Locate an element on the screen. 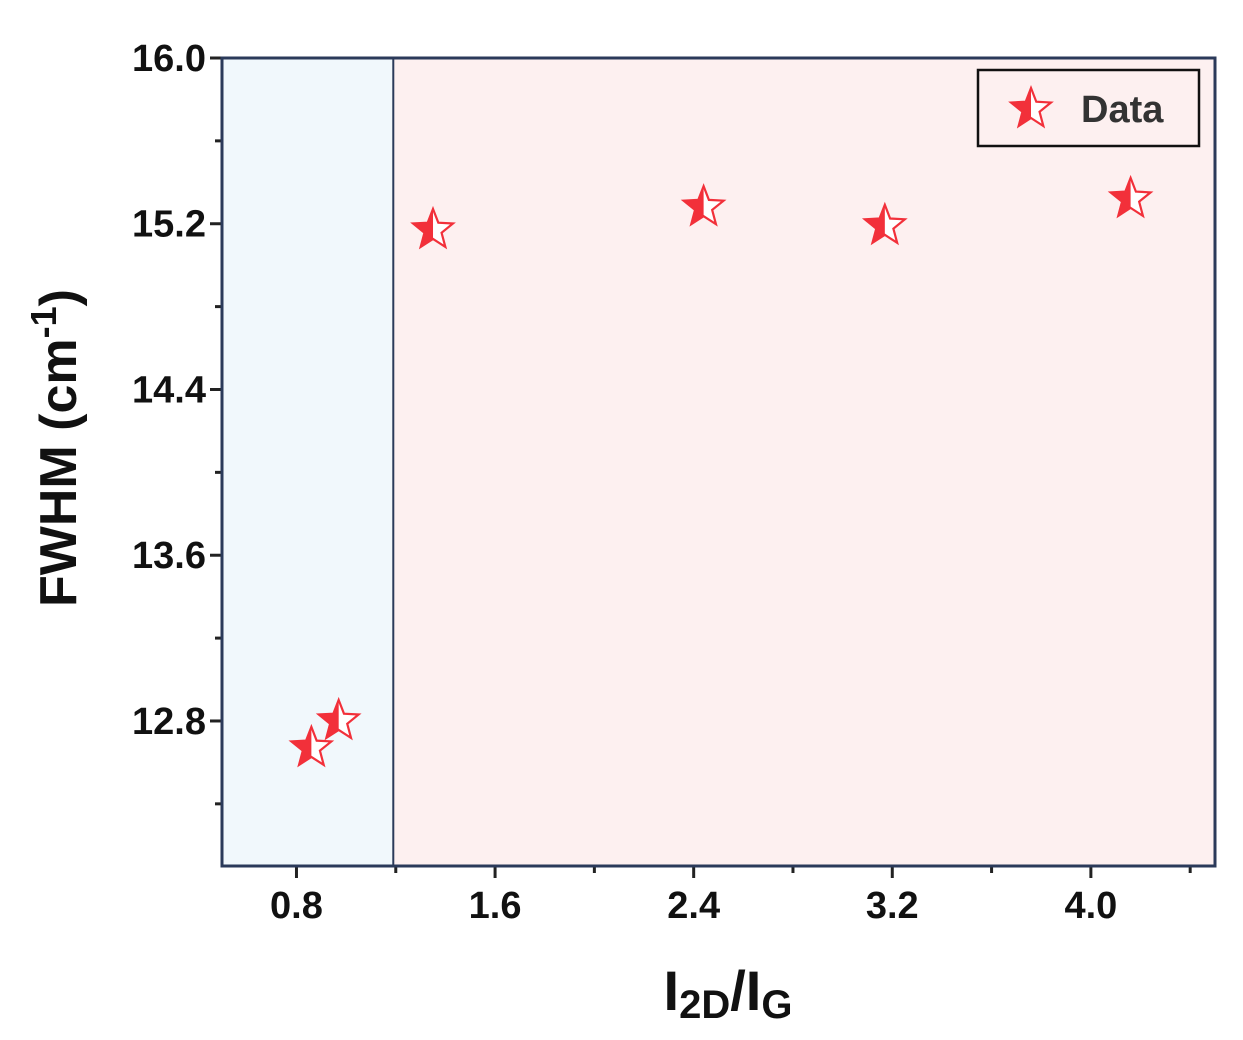  x-tick-label: 0.8 is located at coordinates (296, 906).